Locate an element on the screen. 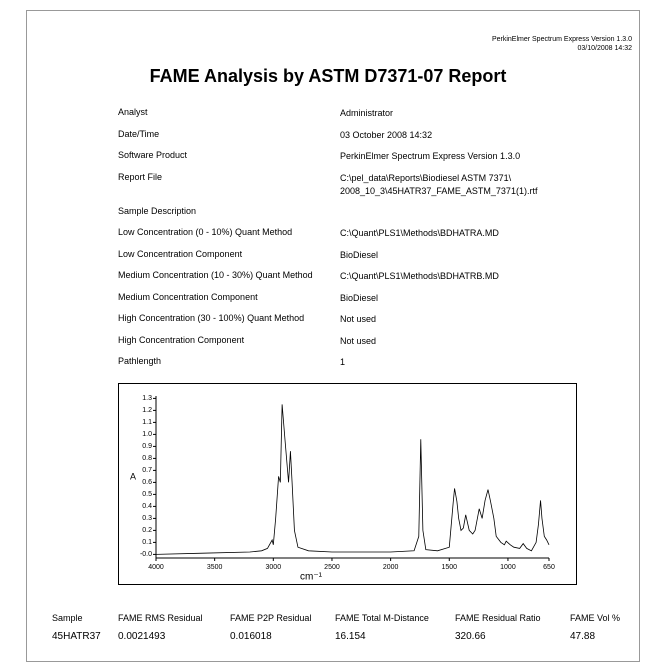 This screenshot has width=656, height=667. result-header: FAME Vol % is located at coordinates (595, 618).